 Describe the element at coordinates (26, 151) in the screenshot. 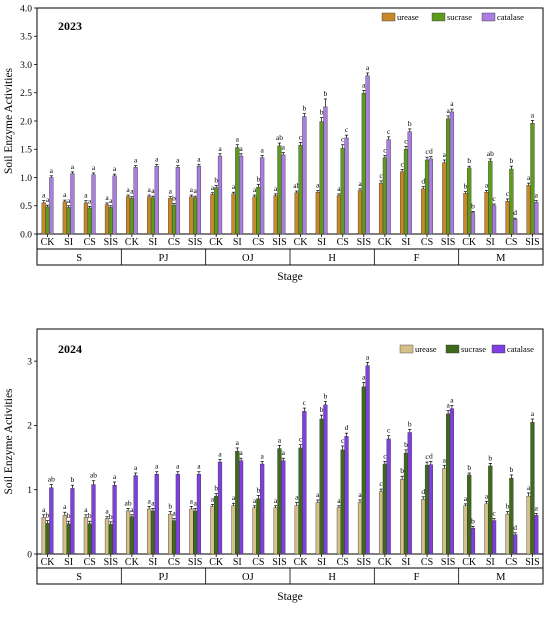

I see `y-tick-label: 1.5` at that location.